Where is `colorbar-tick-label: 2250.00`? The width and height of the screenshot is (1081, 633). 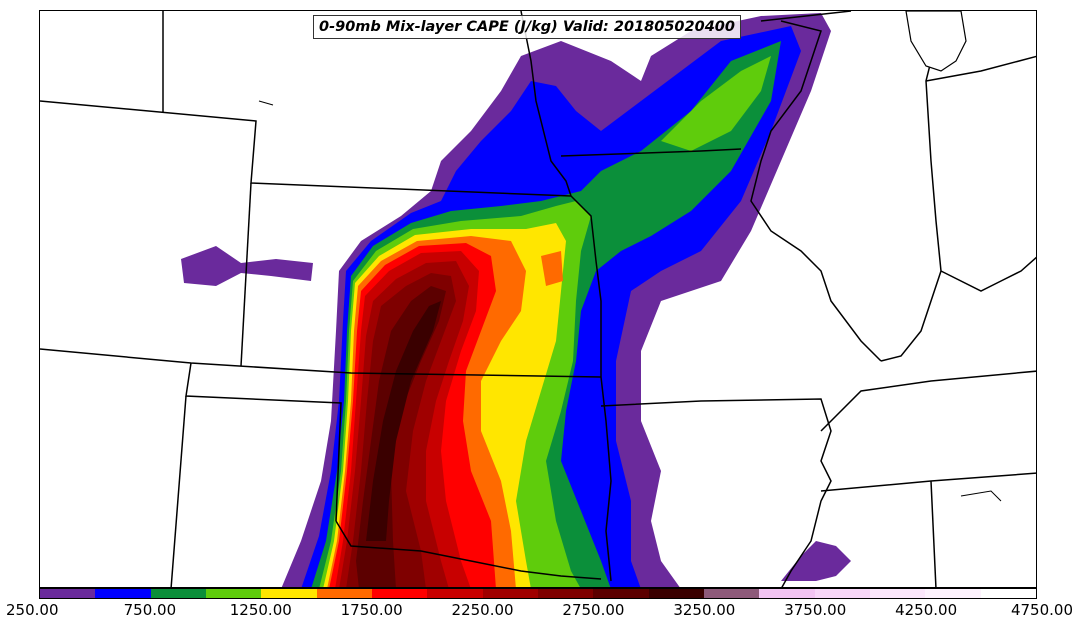 colorbar-tick-label: 2250.00 is located at coordinates (482, 610).